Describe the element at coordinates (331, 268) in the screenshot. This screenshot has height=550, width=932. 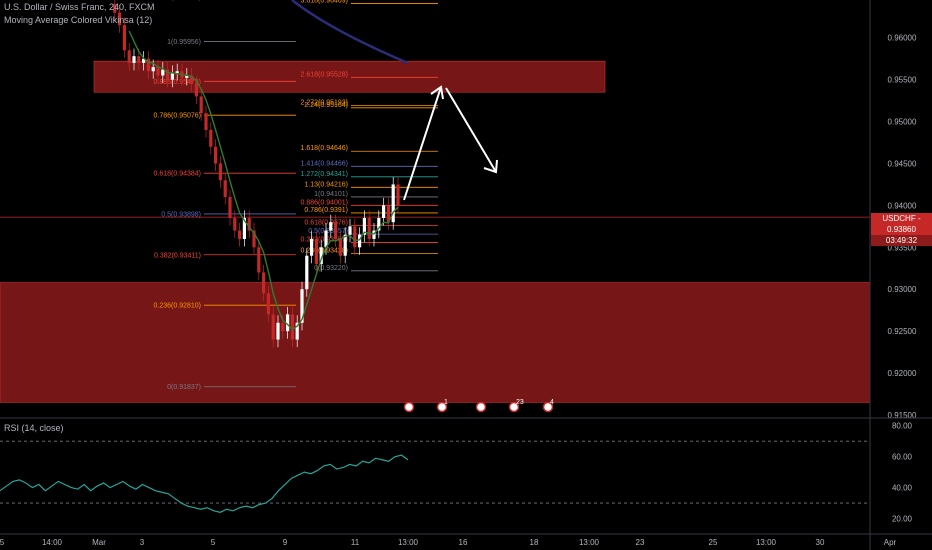
I see `fib2-label-15: 0(0.93220)` at that location.